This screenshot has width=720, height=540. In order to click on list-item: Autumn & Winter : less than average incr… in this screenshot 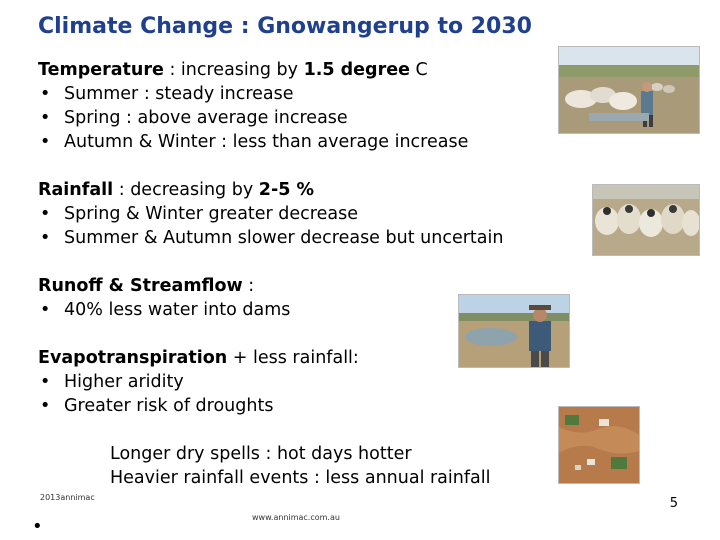, I will do `click(253, 142)`.